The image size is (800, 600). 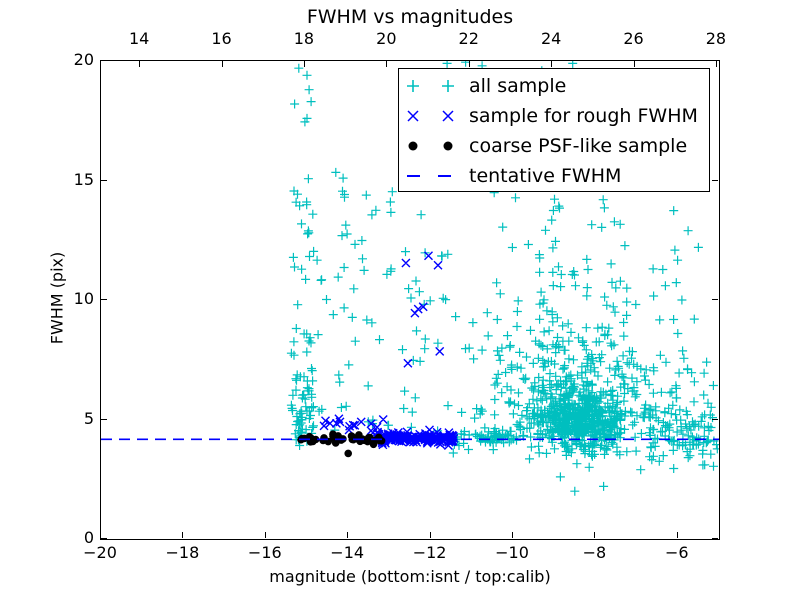 What do you see at coordinates (386, 38) in the screenshot?
I see `x-tick-label-top: 20` at bounding box center [386, 38].